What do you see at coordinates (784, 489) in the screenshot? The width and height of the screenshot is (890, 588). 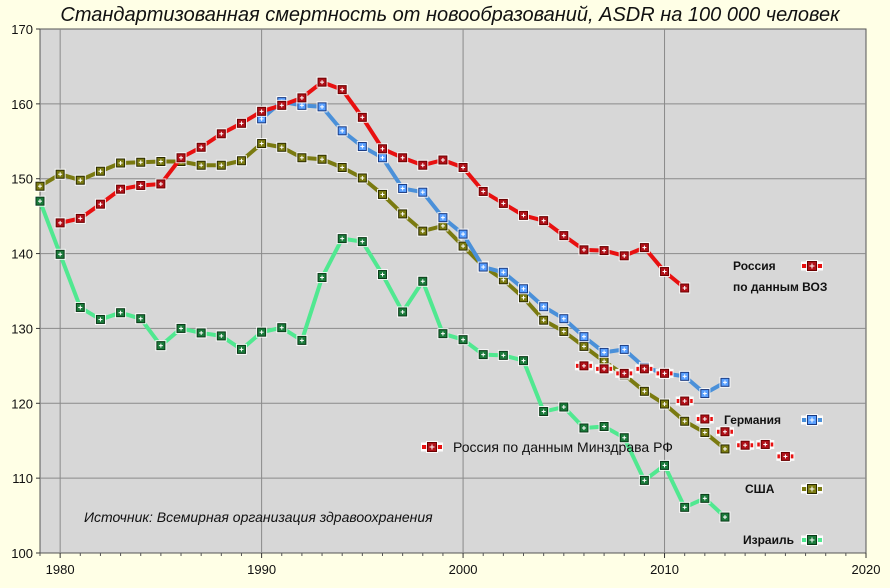 I see `legend-item-2: США` at bounding box center [784, 489].